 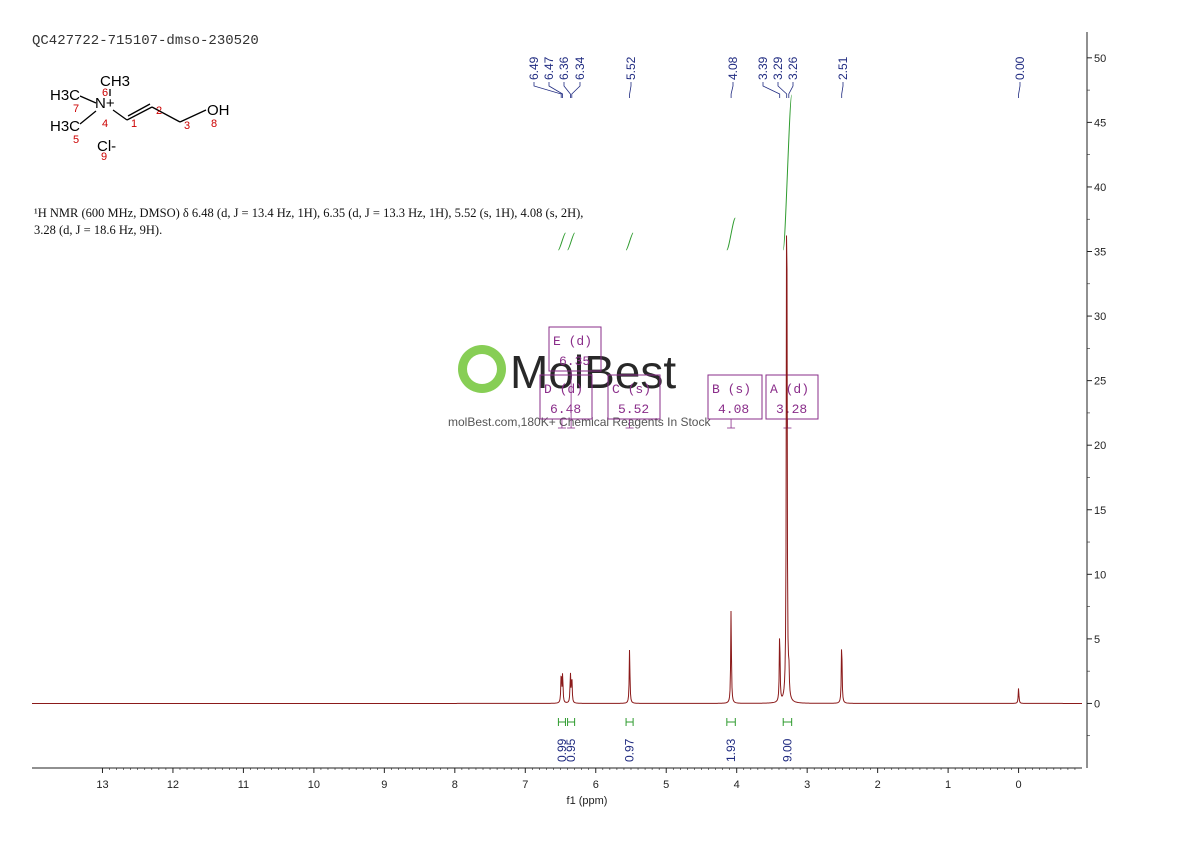 I want to click on multiplet-label: C (s), so click(x=631, y=389).